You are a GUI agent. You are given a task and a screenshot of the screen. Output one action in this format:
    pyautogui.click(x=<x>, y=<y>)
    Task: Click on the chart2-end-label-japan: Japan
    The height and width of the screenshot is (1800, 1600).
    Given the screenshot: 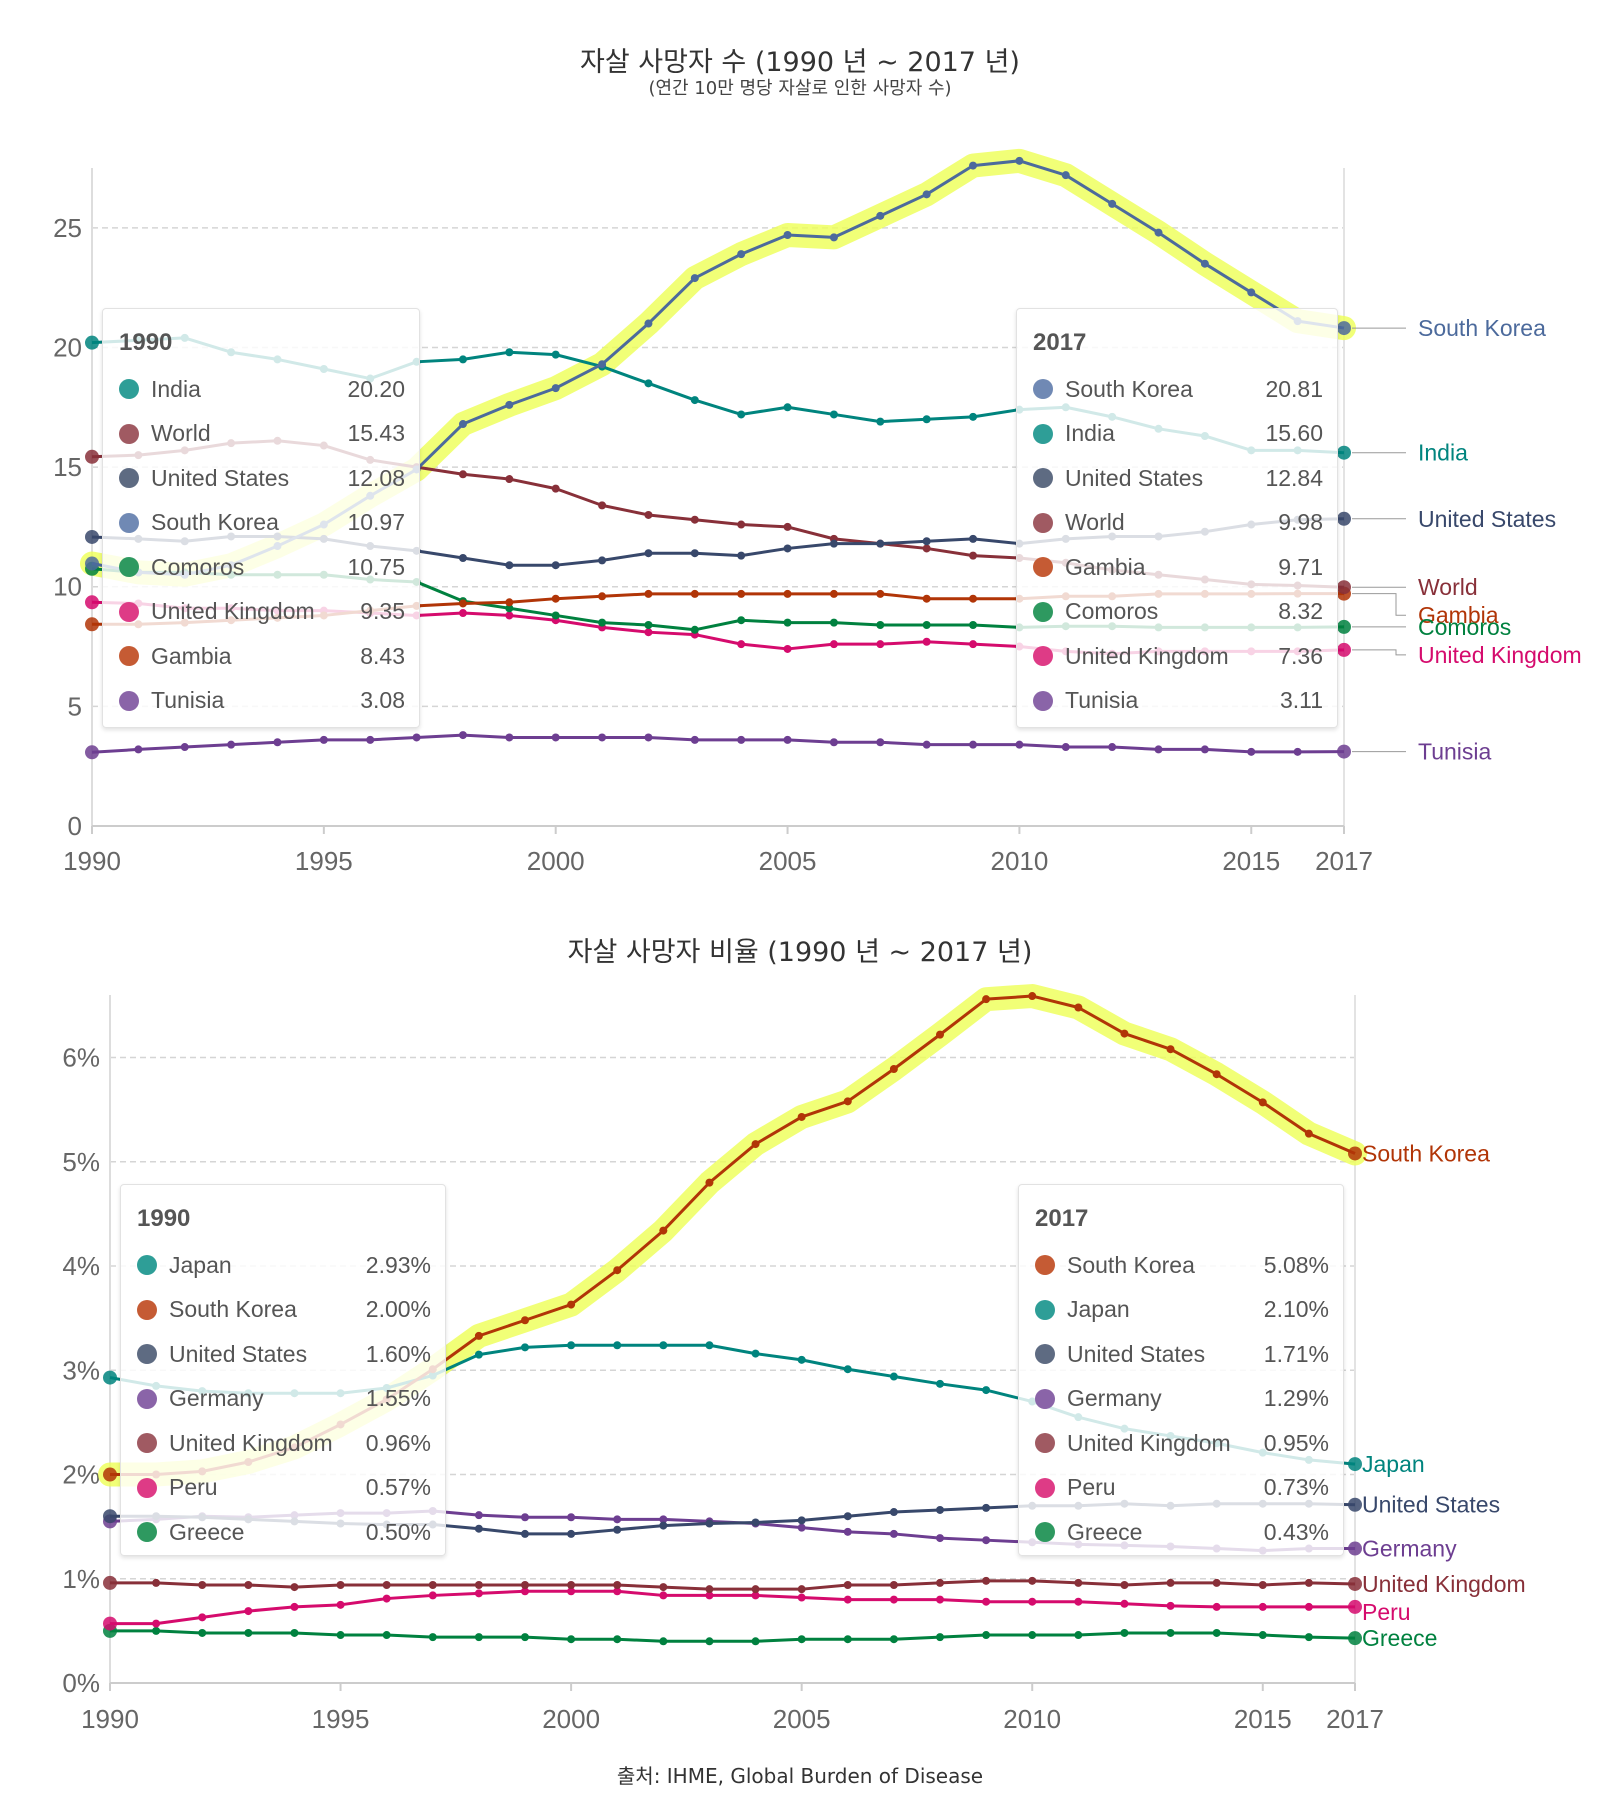 What is the action you would take?
    pyautogui.click(x=1393, y=1464)
    